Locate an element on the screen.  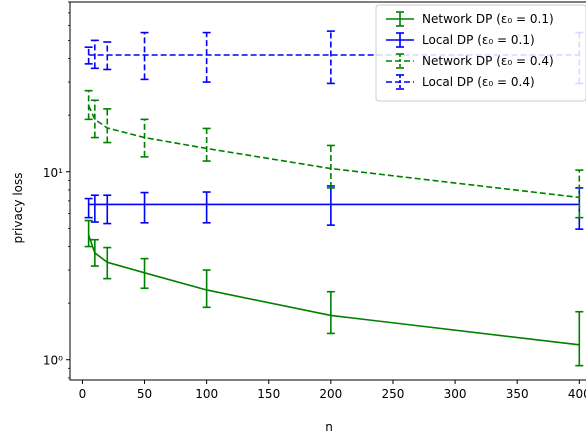
y-tick-label: 10⁰ is located at coordinates (53, 361).